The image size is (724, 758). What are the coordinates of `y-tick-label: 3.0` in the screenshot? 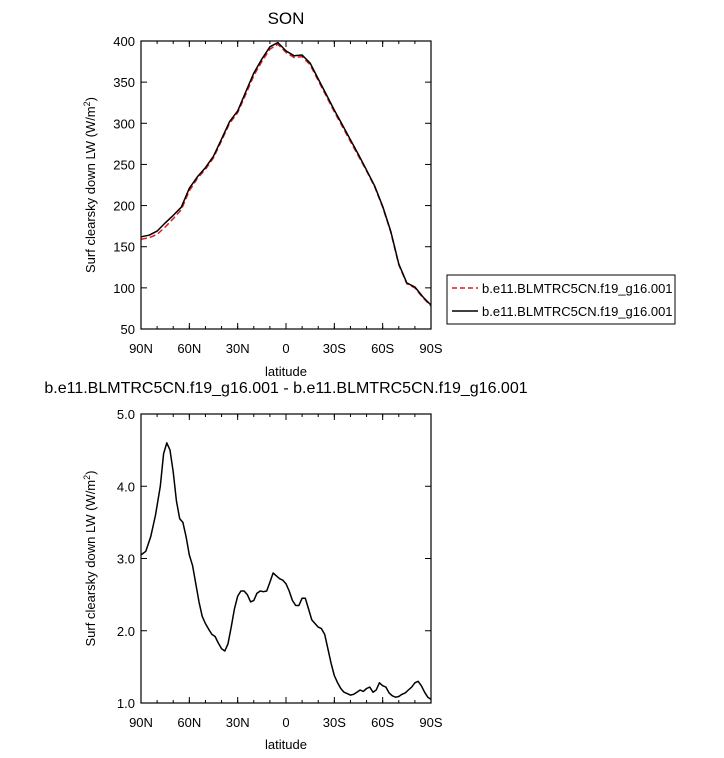 It's located at (126, 559).